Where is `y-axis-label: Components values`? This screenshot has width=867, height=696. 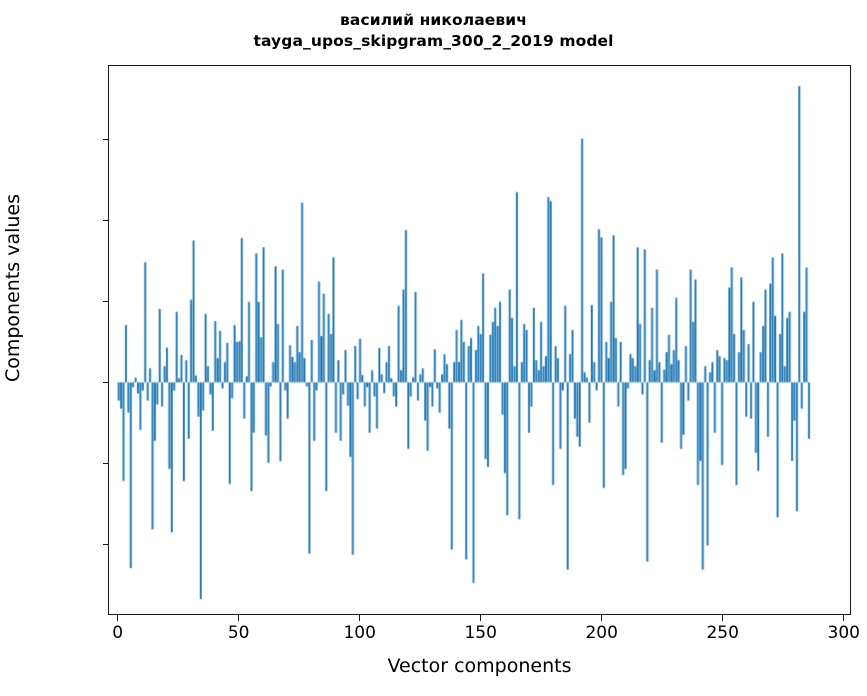 y-axis-label: Components values is located at coordinates (13, 288).